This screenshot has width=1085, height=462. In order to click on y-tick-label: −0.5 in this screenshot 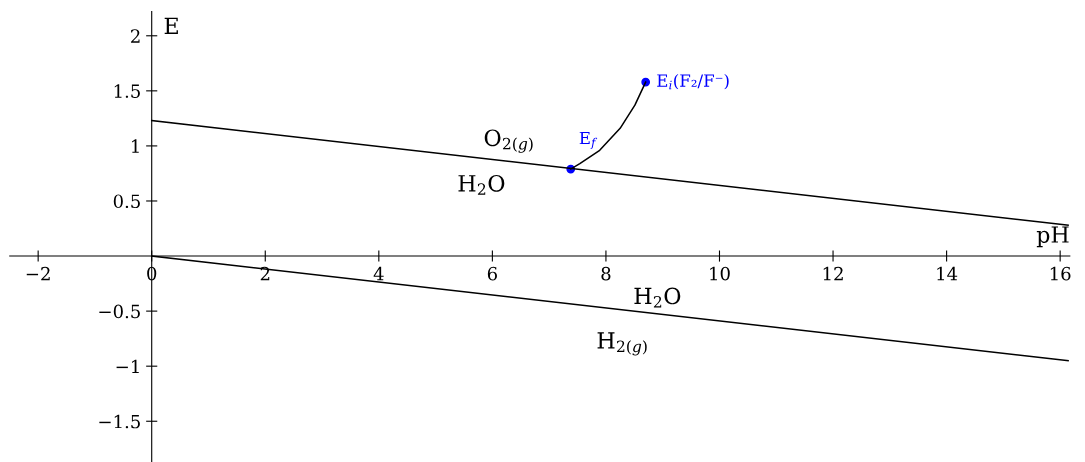, I will do `click(119, 311)`.